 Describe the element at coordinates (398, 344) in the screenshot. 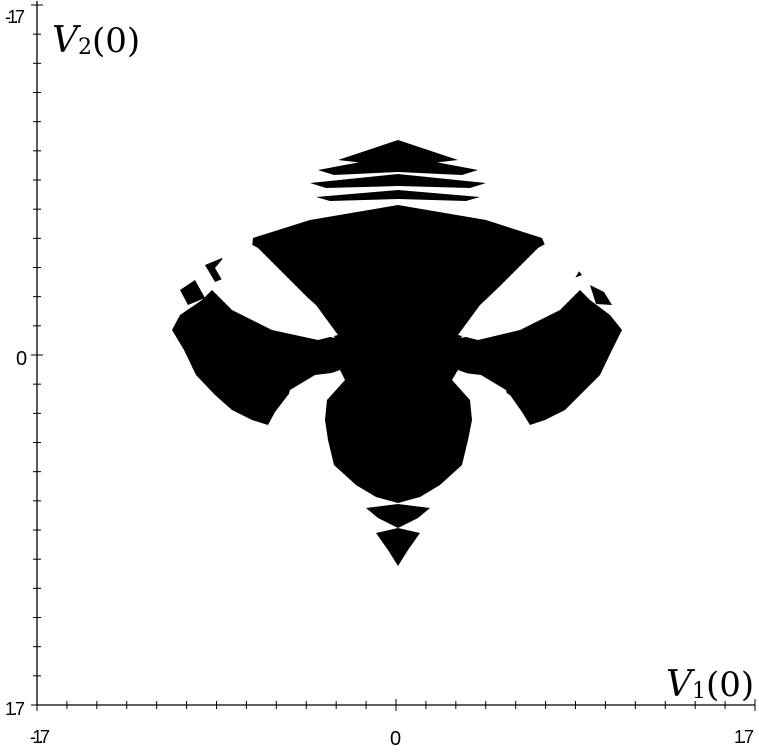

I see `basin-holes` at that location.